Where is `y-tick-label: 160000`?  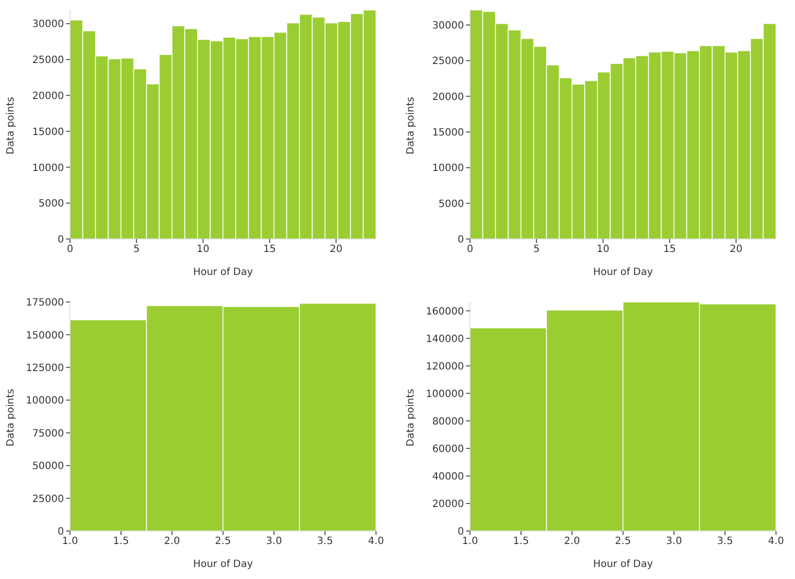 y-tick-label: 160000 is located at coordinates (445, 312).